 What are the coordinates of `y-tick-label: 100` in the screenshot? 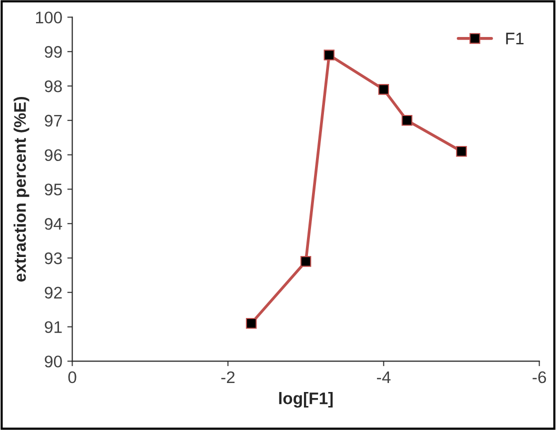 It's located at (49, 18).